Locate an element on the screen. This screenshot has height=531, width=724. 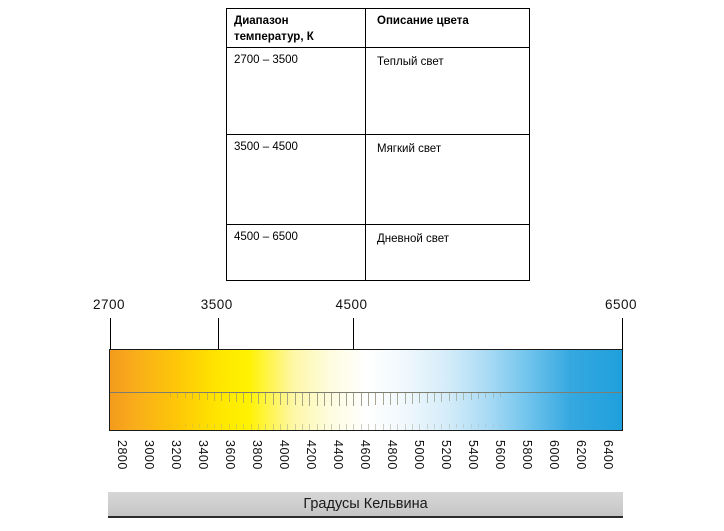
top-axis-label: 6500 is located at coordinates (621, 304).